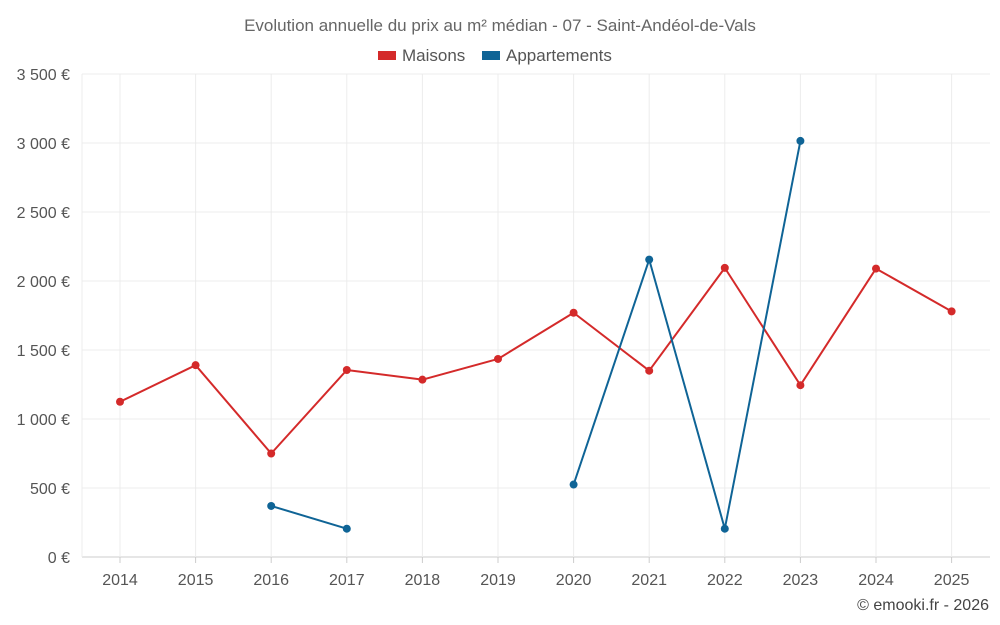 The height and width of the screenshot is (625, 1000). I want to click on x-tick-label: 2023, so click(801, 580).